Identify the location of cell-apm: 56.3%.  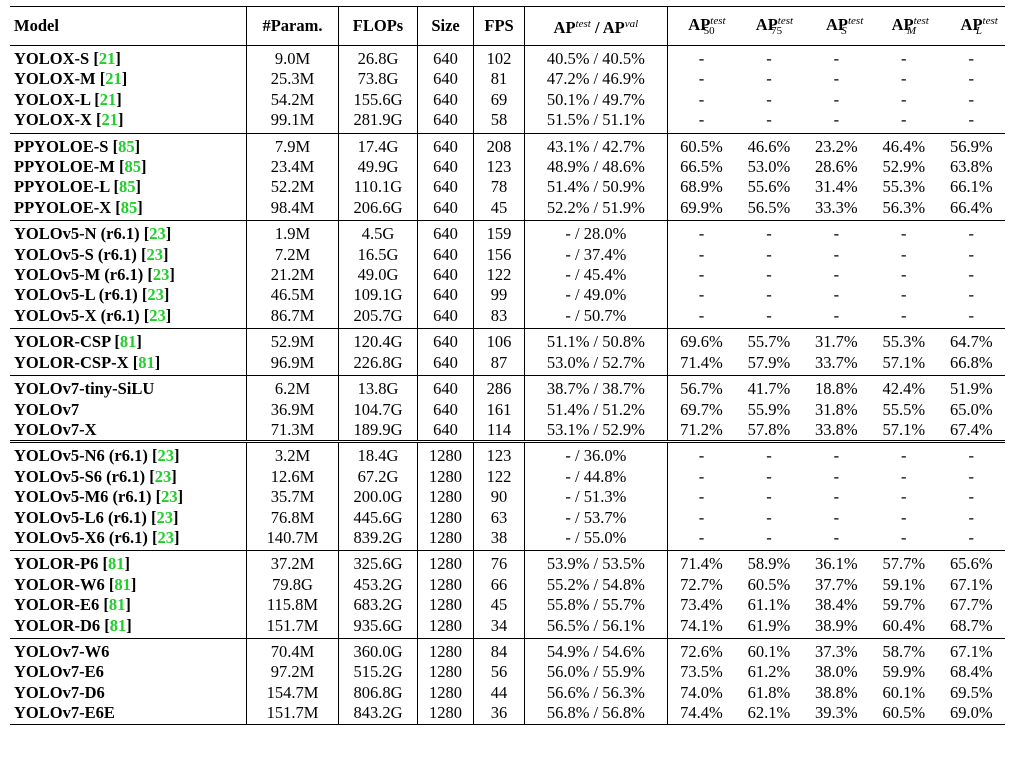
(904, 209).